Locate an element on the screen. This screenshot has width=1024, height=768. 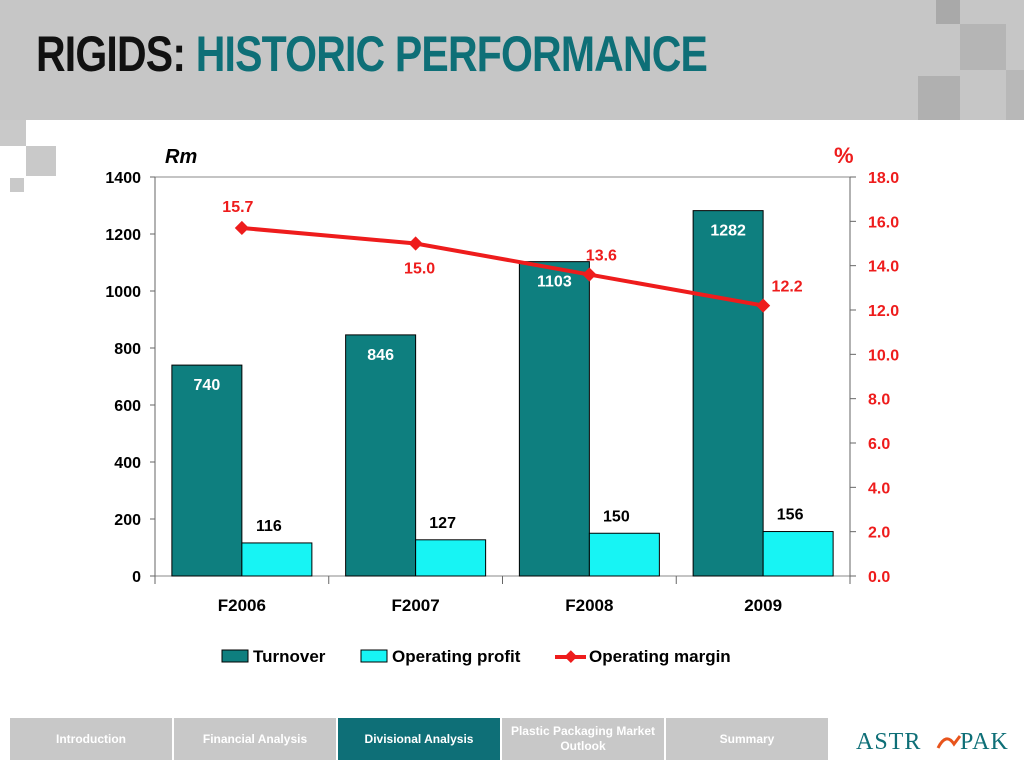
right-tick-label: 14.0 is located at coordinates (883, 267).